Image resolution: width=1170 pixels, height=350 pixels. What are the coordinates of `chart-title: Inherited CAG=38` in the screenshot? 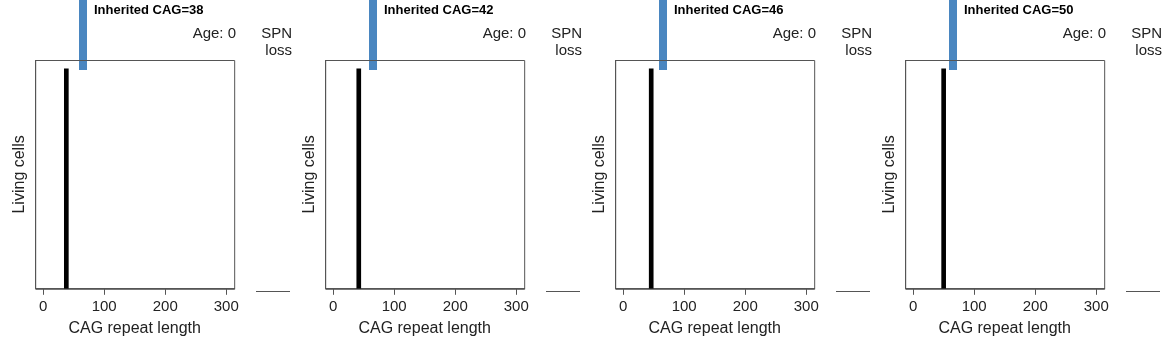 It's located at (149, 9).